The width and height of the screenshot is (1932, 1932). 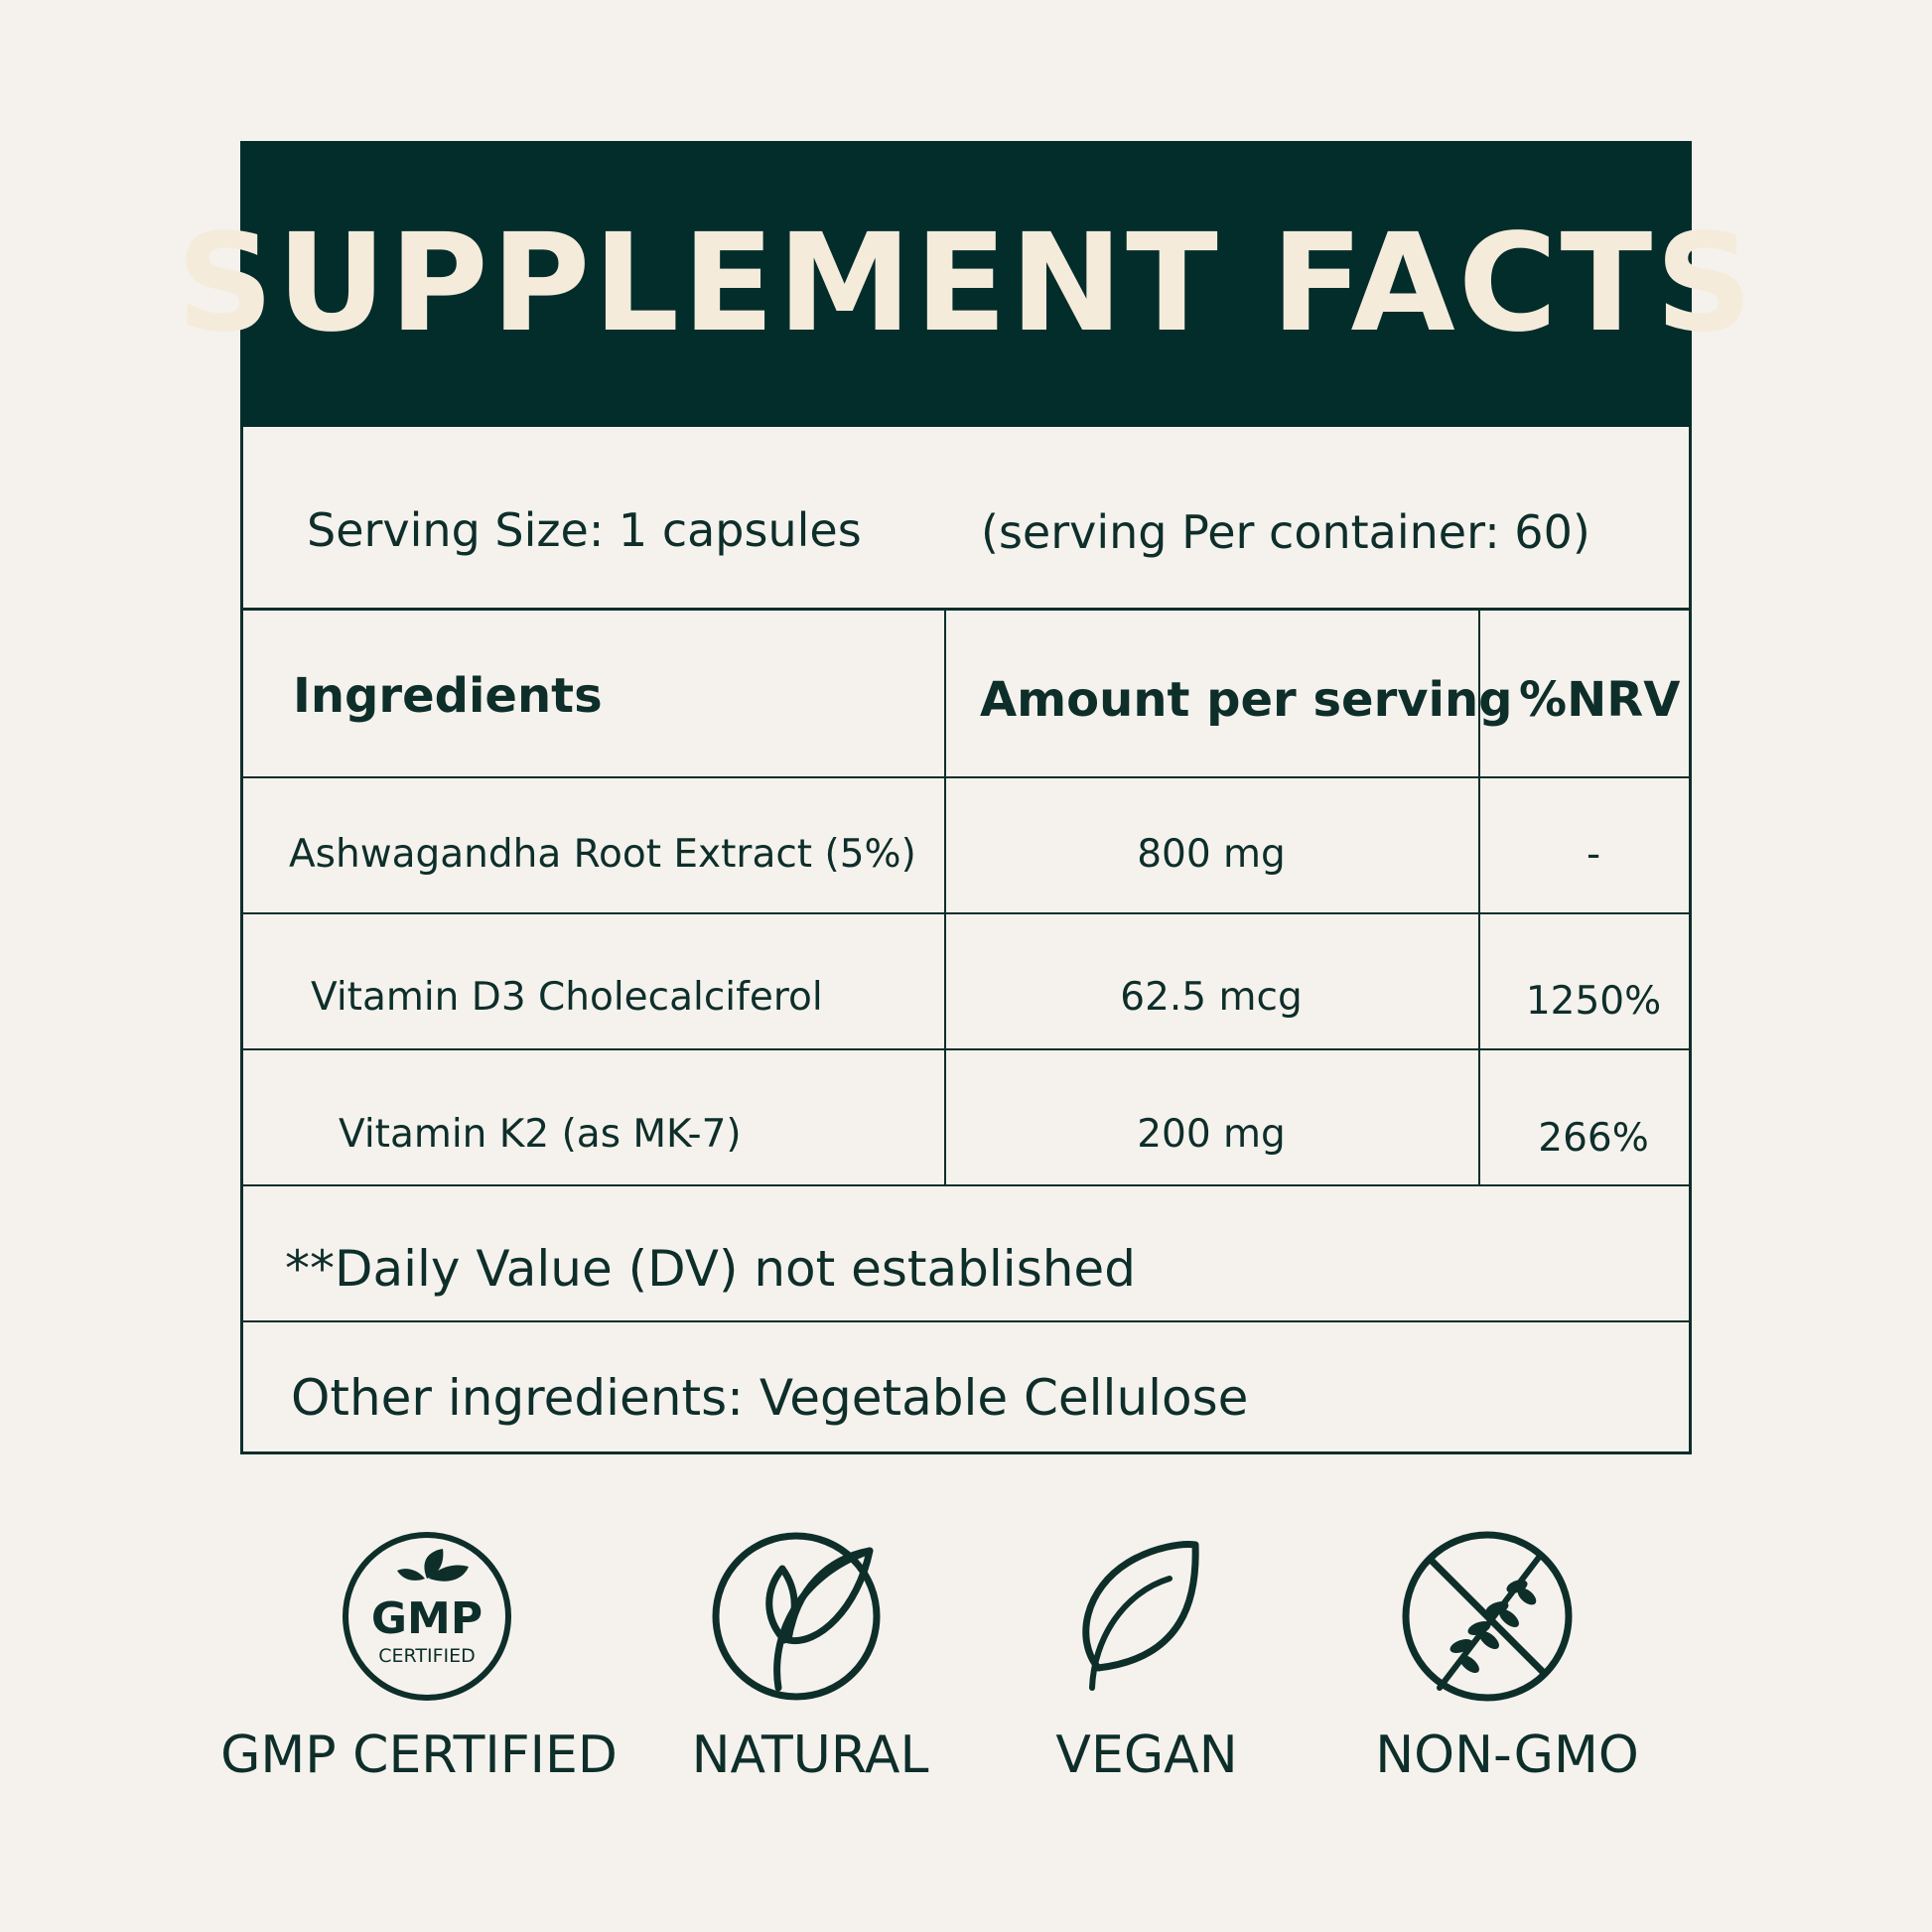 I want to click on ingredient-nrv: 1250%, so click(x=1594, y=1002).